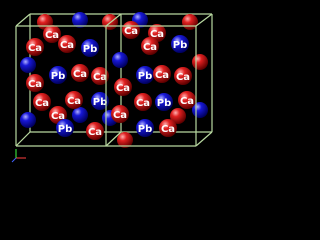 This screenshot has width=320, height=240. I want to click on axis-triad, so click(18, 156).